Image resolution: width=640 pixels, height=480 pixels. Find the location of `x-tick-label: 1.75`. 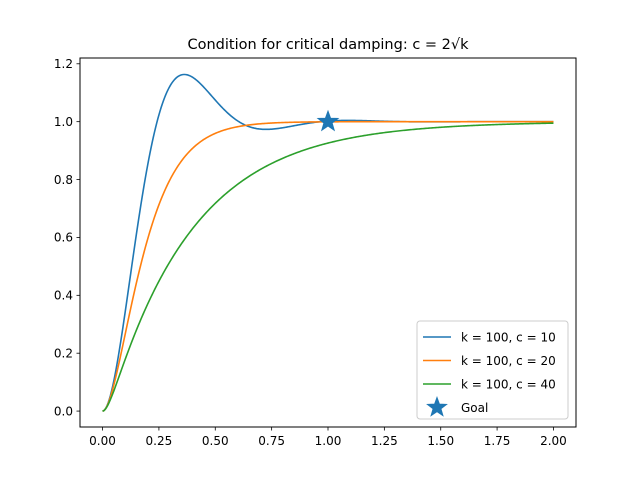

x-tick-label: 1.75 is located at coordinates (497, 441).